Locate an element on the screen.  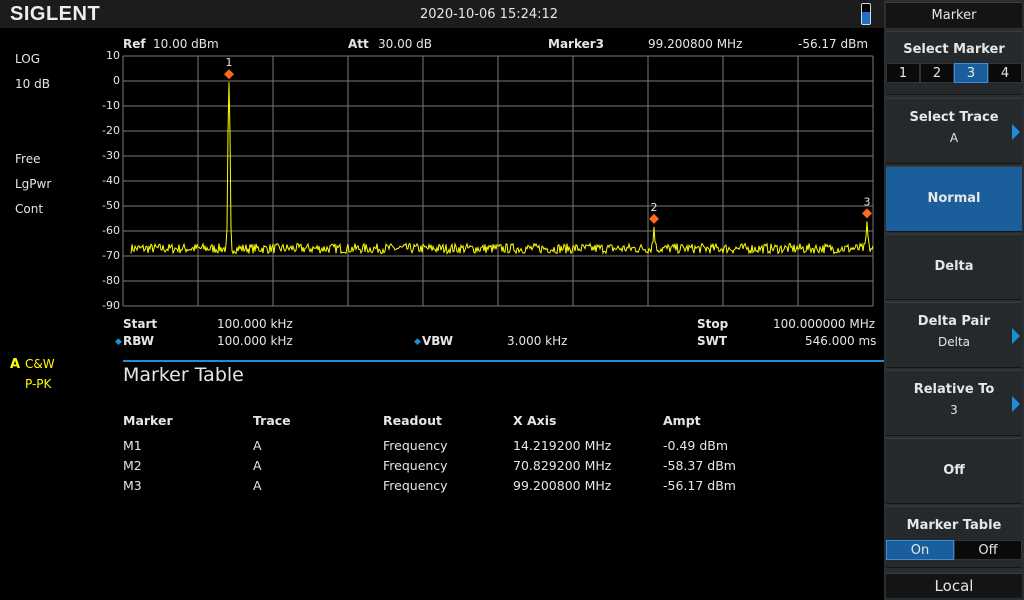
select-trace-value: A is located at coordinates (954, 138).